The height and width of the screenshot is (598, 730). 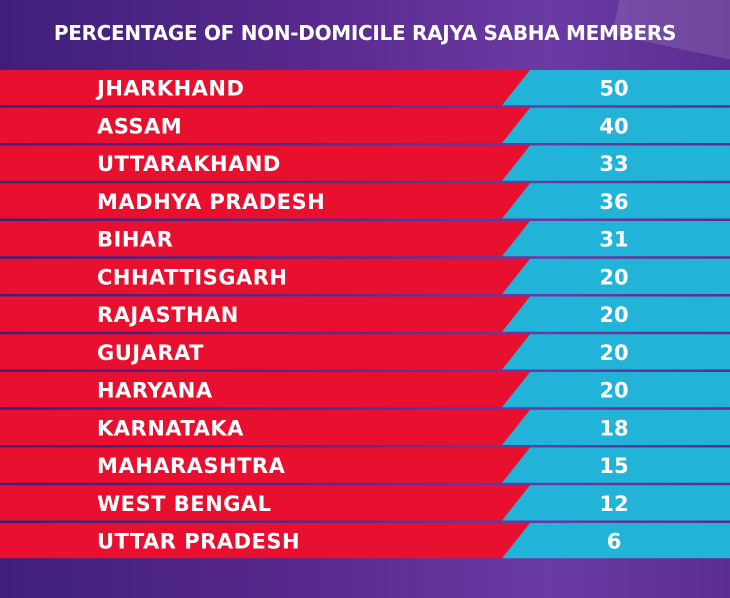 I want to click on state-label: JHARKHAND, so click(x=169, y=89).